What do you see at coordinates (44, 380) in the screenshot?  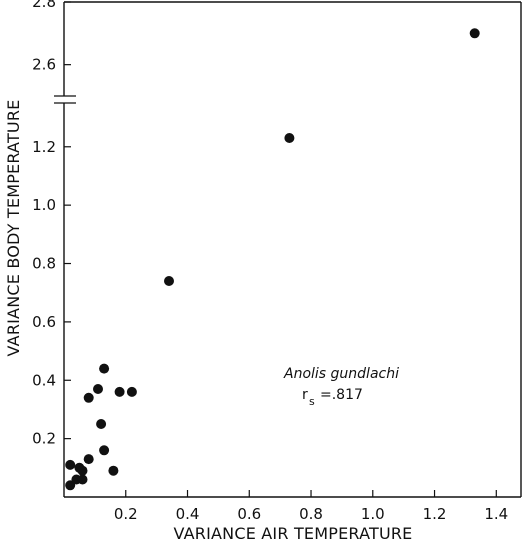 I see `y-tick-label: 0.4` at bounding box center [44, 380].